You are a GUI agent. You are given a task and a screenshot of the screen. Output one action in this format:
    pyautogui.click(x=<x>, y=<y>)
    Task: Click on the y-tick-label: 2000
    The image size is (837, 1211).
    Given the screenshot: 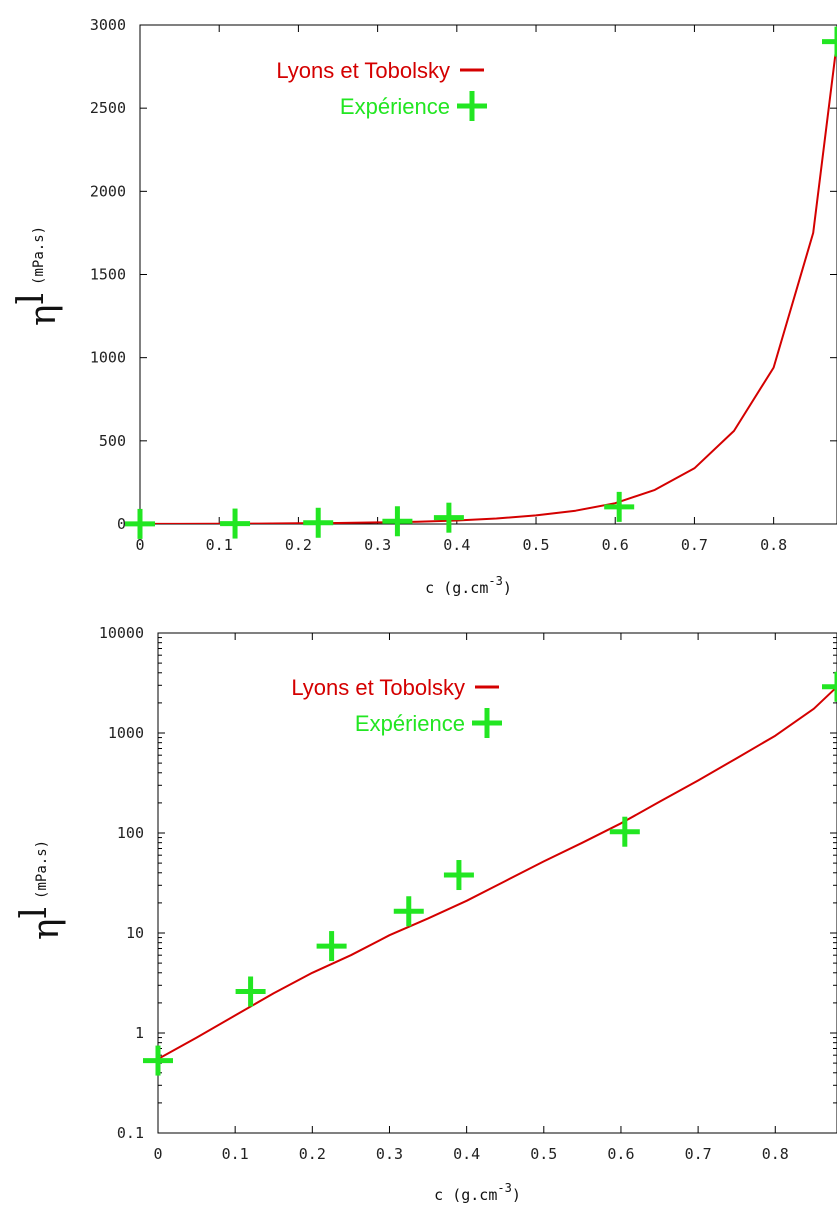 What is the action you would take?
    pyautogui.click(x=108, y=191)
    